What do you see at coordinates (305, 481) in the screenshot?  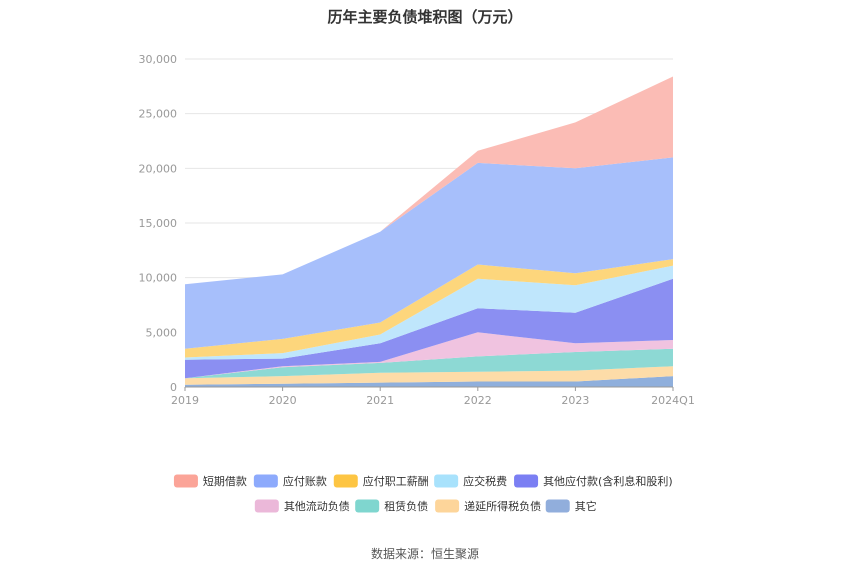 I see `legend-label: 应付账款` at bounding box center [305, 481].